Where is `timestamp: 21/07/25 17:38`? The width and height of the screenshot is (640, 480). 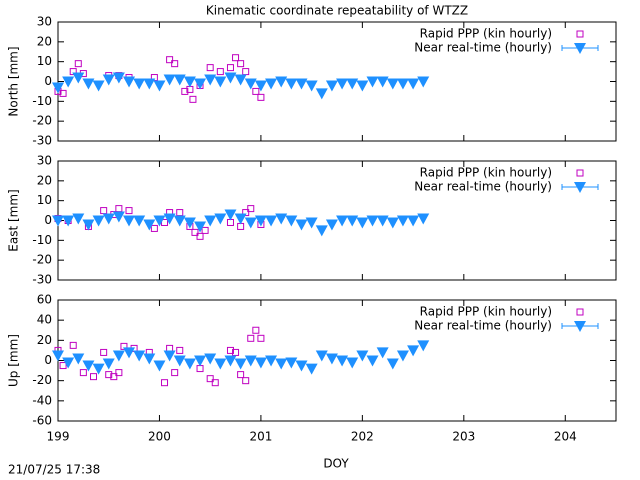 timestamp: 21/07/25 17:38 is located at coordinates (54, 470).